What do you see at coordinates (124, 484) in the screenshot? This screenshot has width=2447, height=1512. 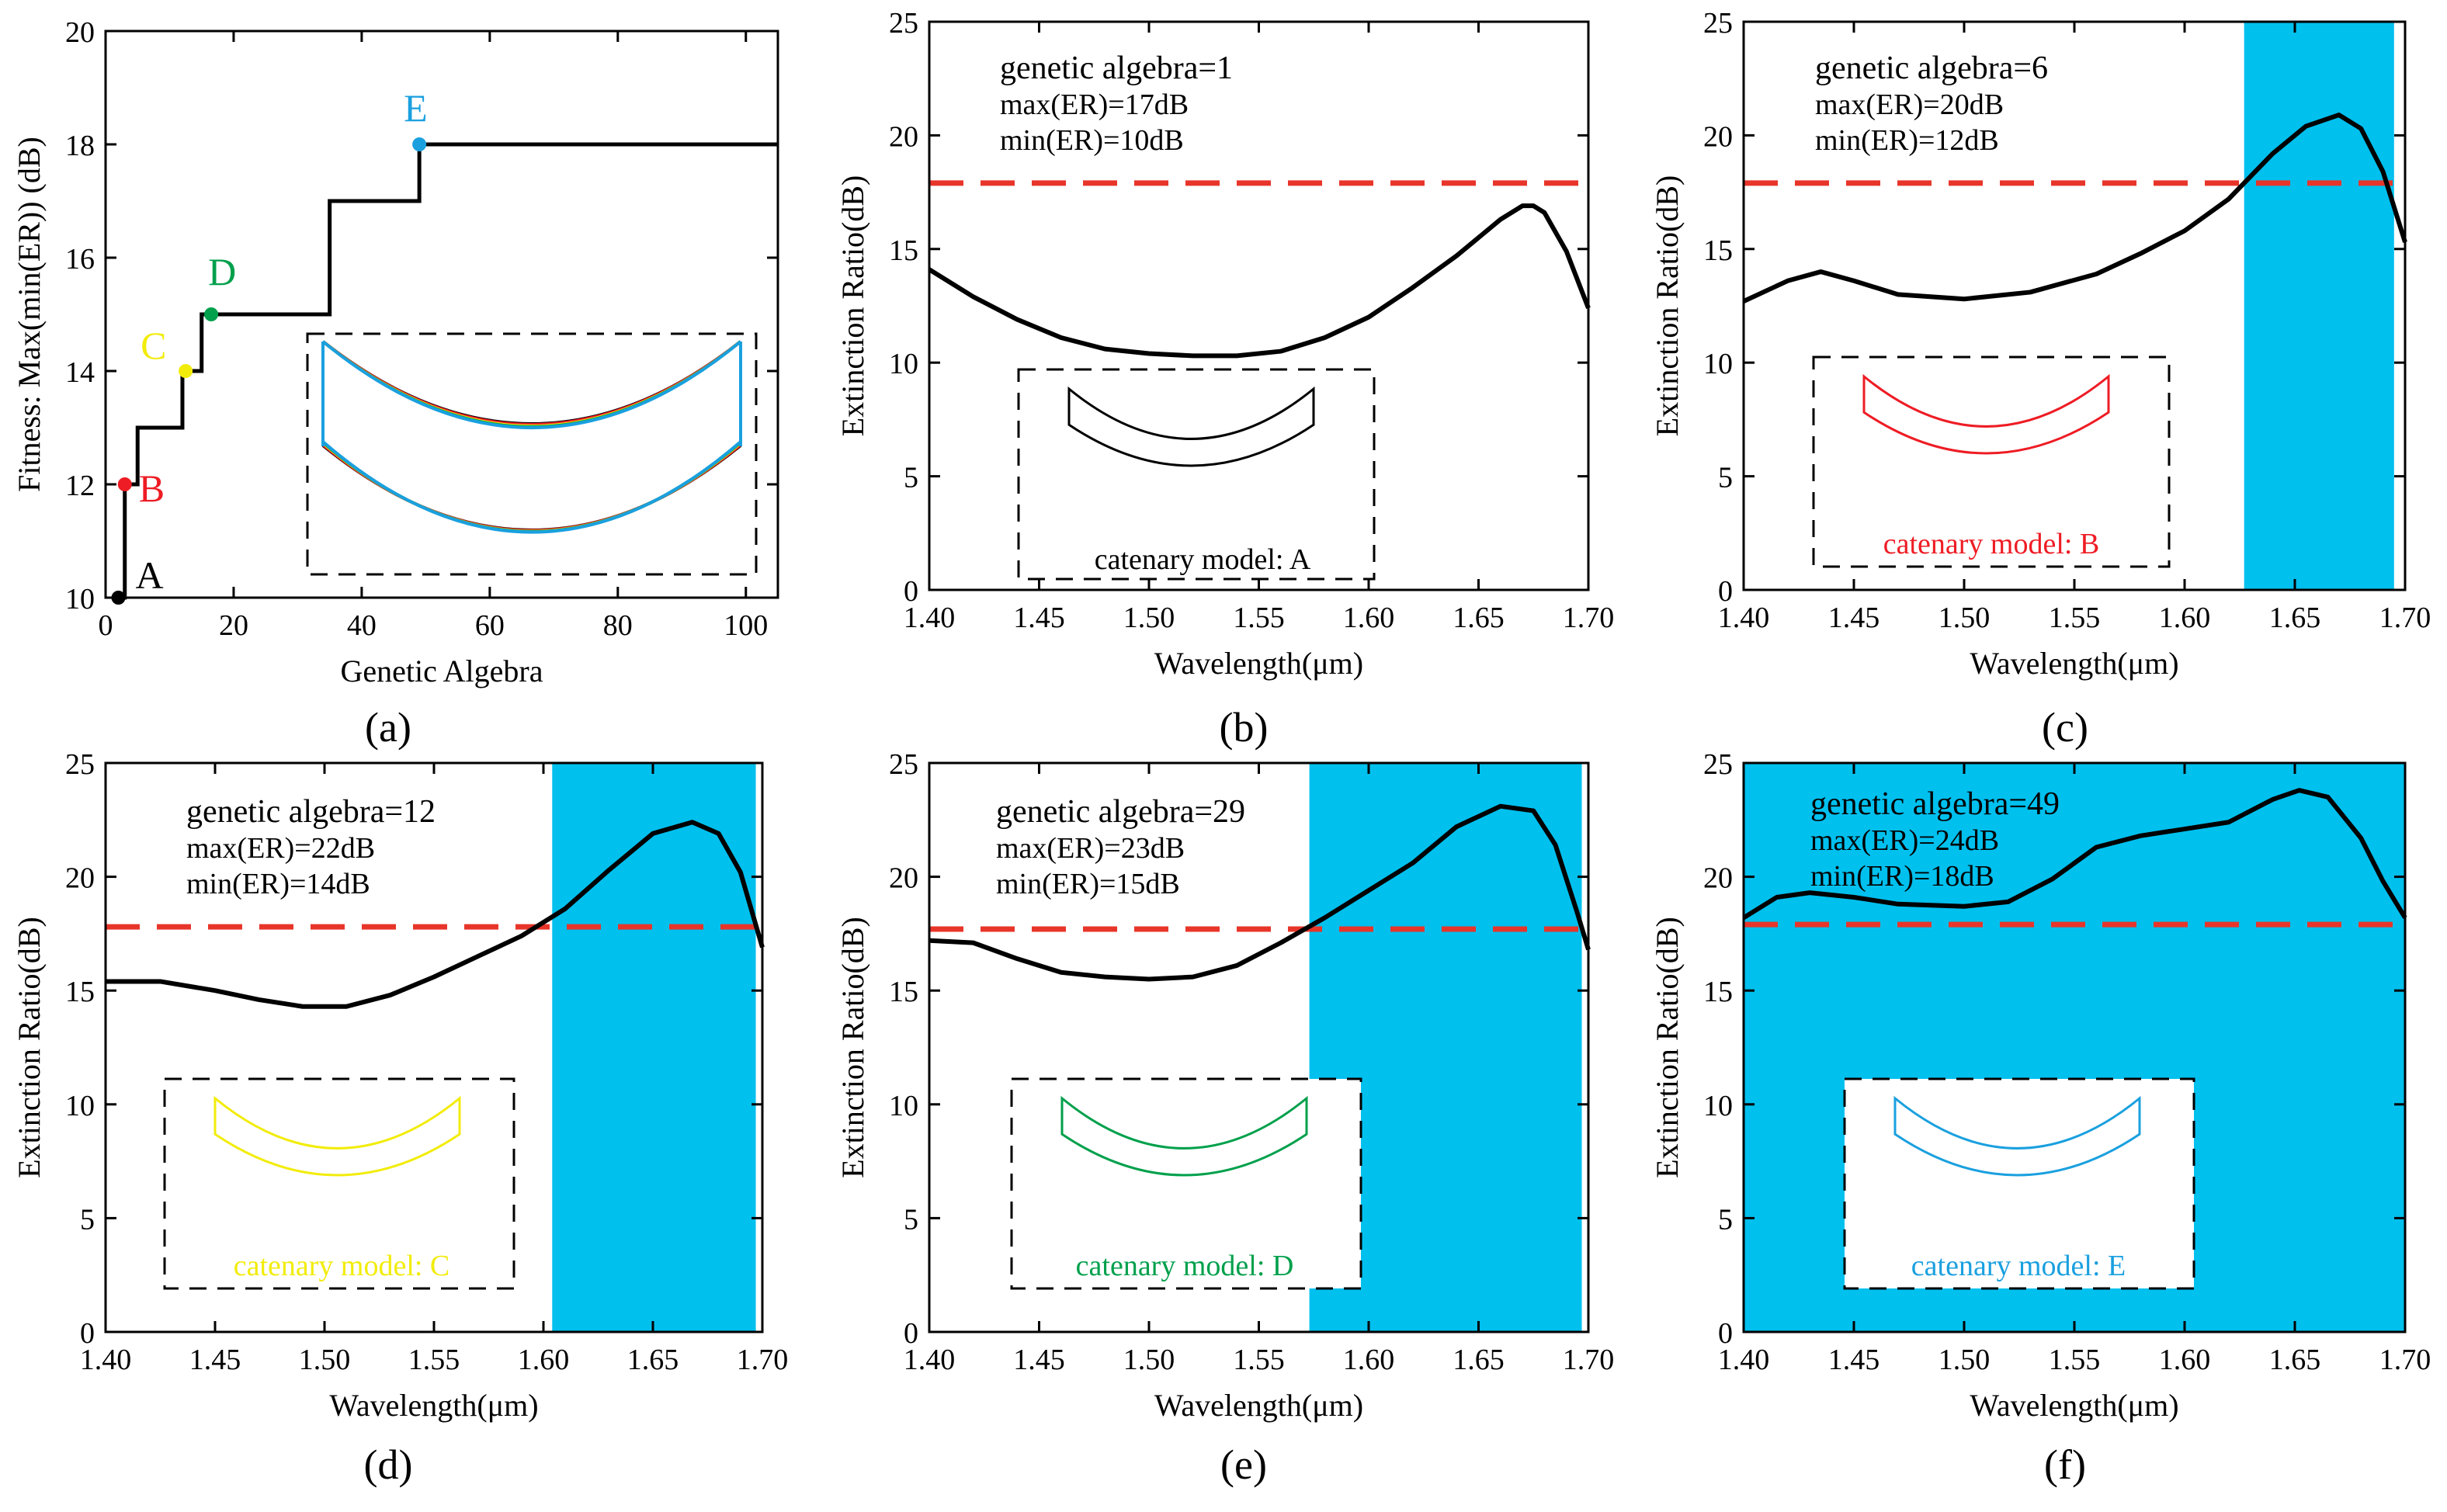 I see `point-B` at bounding box center [124, 484].